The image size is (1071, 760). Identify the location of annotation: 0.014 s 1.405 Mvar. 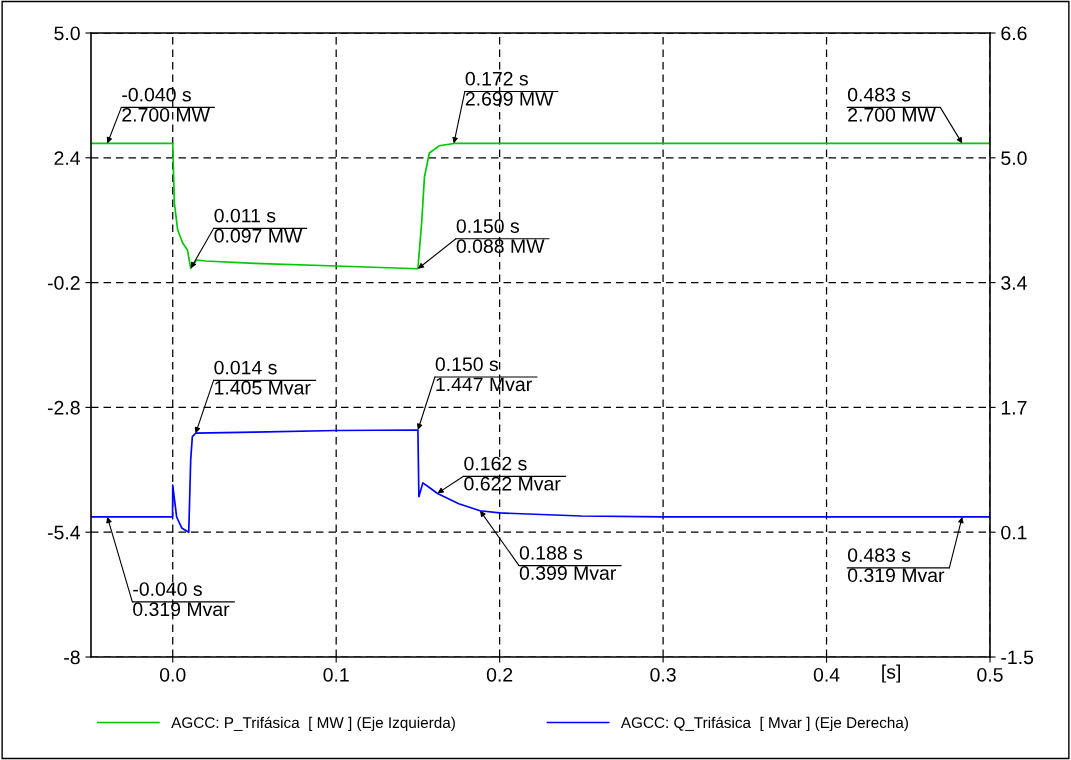
(262, 377).